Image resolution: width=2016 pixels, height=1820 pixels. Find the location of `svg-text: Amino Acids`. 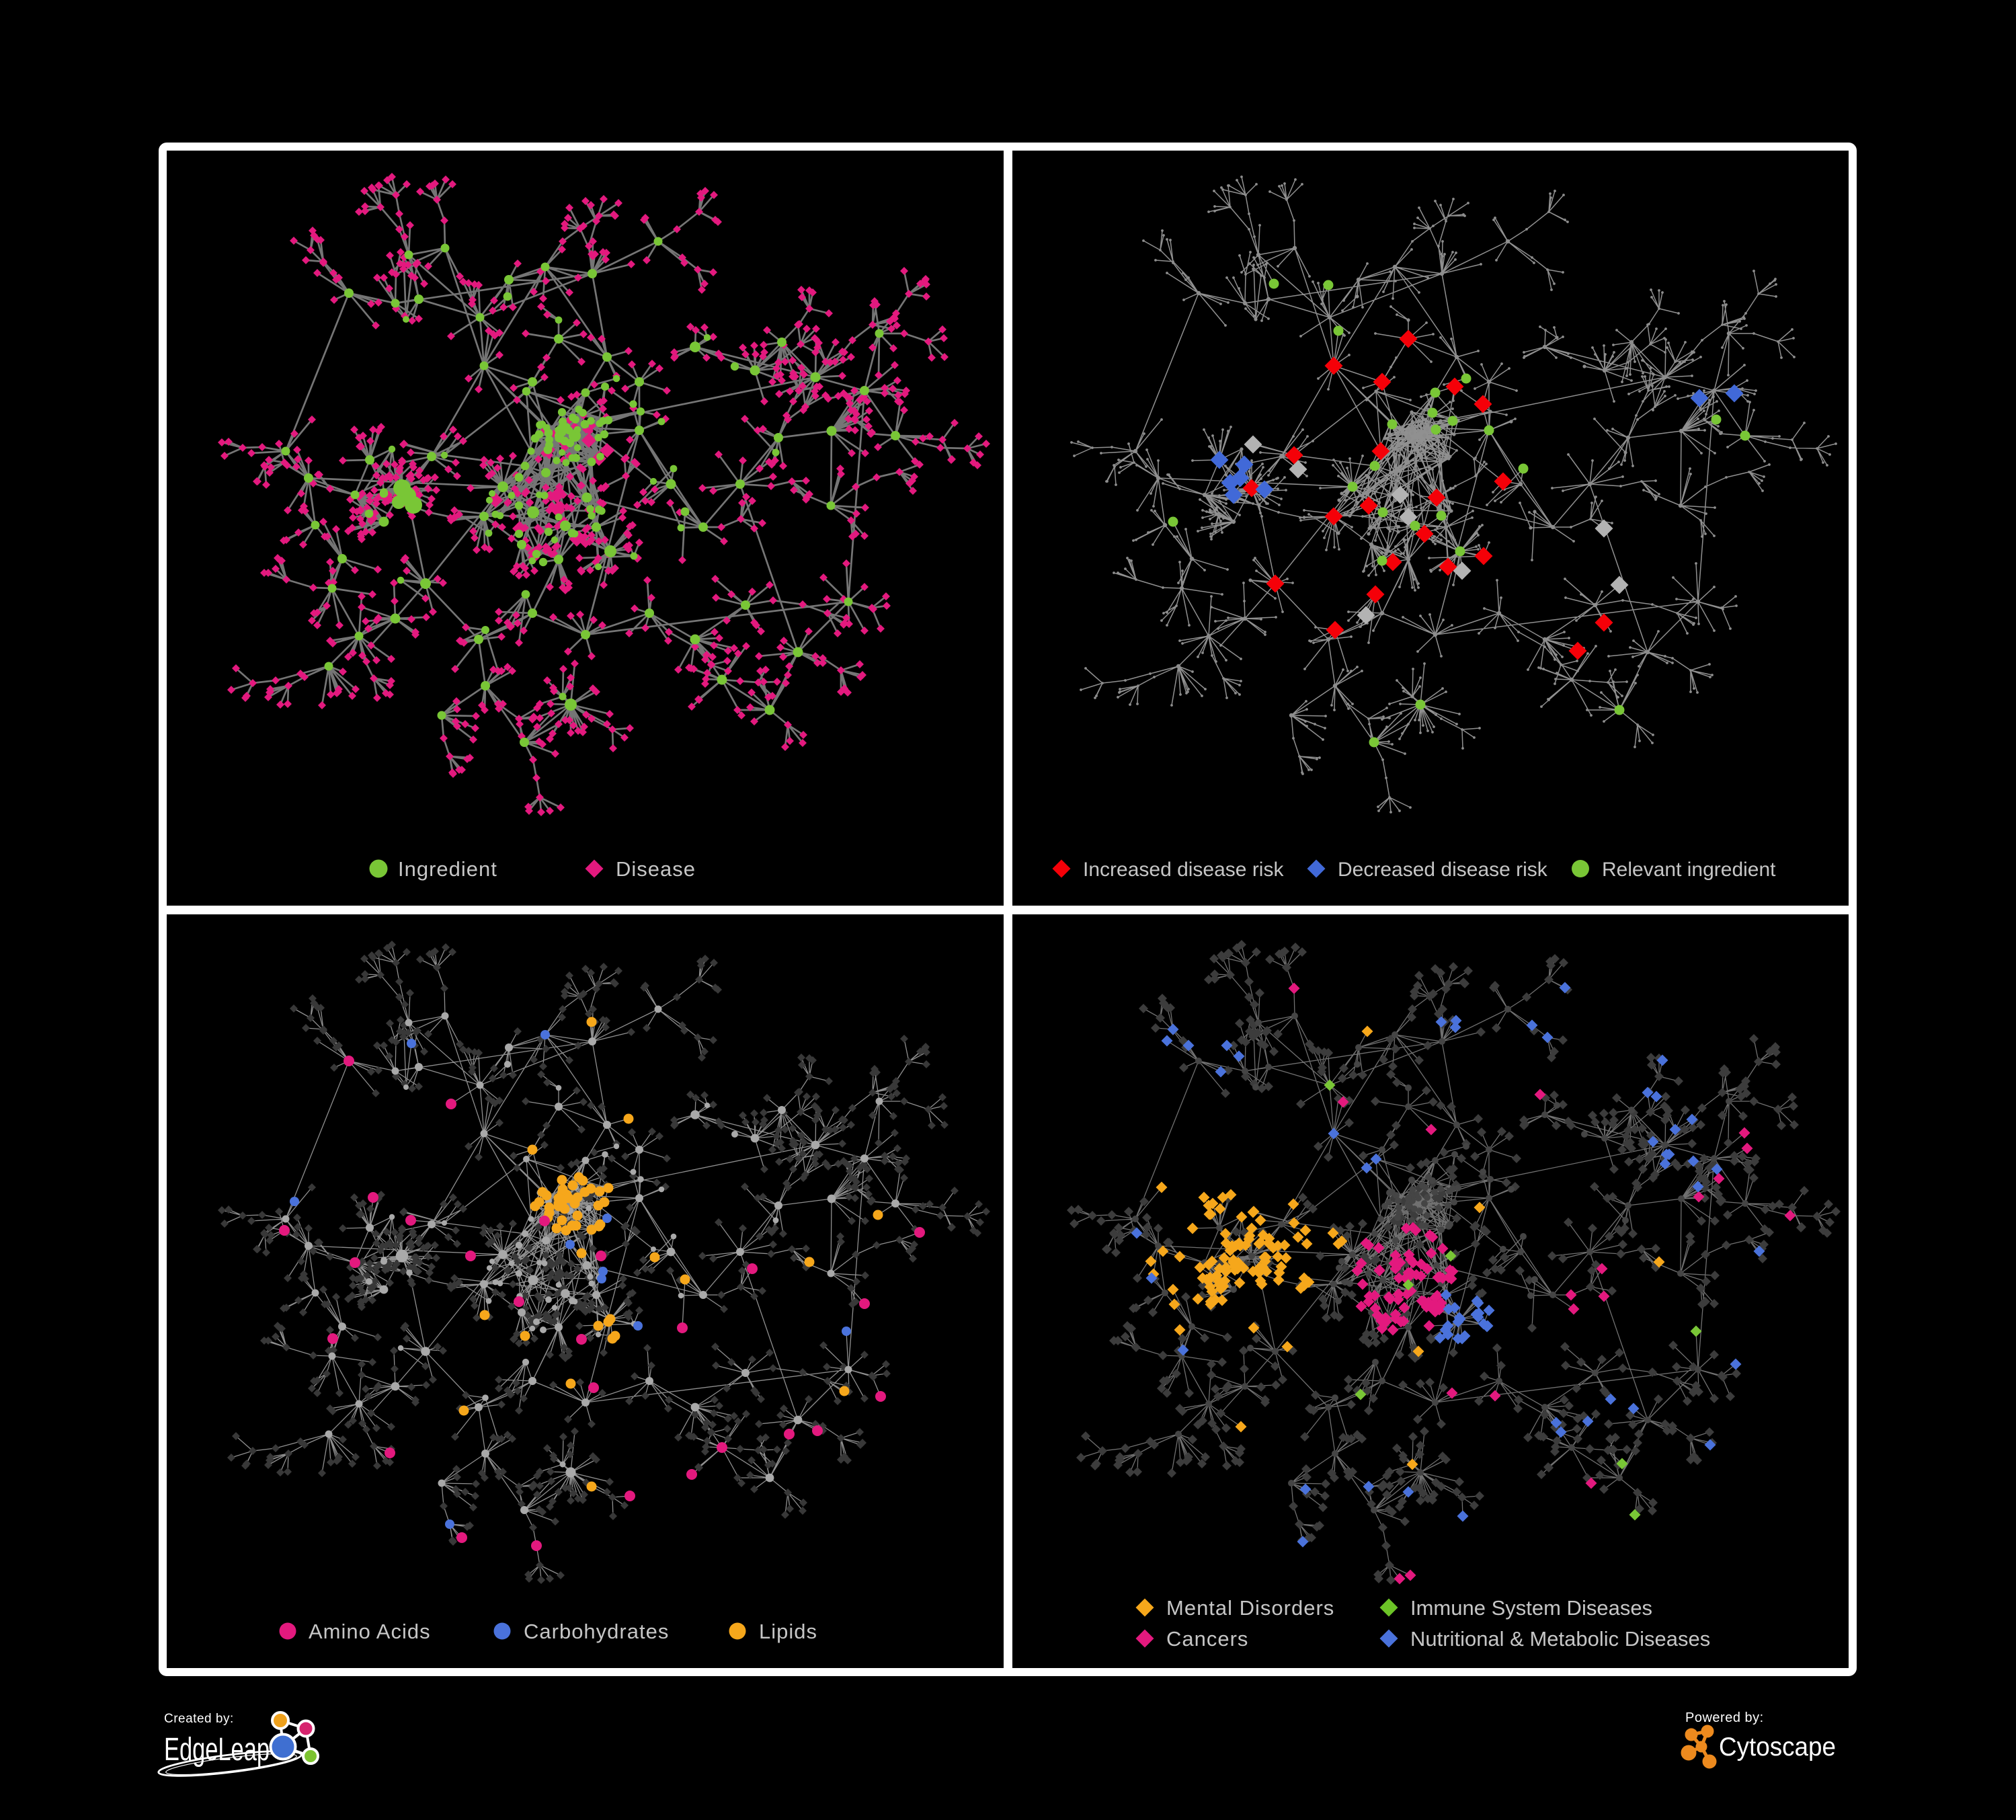

svg-text: Amino Acids is located at coordinates (370, 1631).